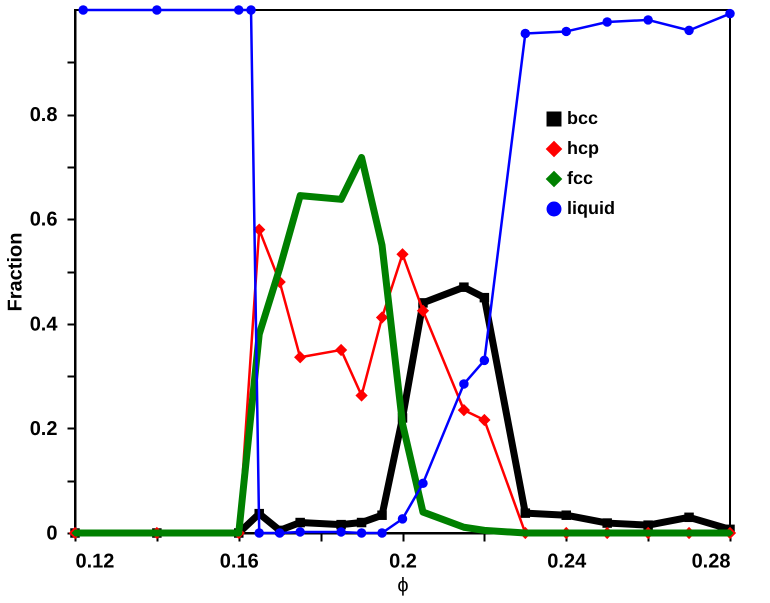 Image resolution: width=770 pixels, height=603 pixels. I want to click on legend-label: hcp, so click(583, 148).